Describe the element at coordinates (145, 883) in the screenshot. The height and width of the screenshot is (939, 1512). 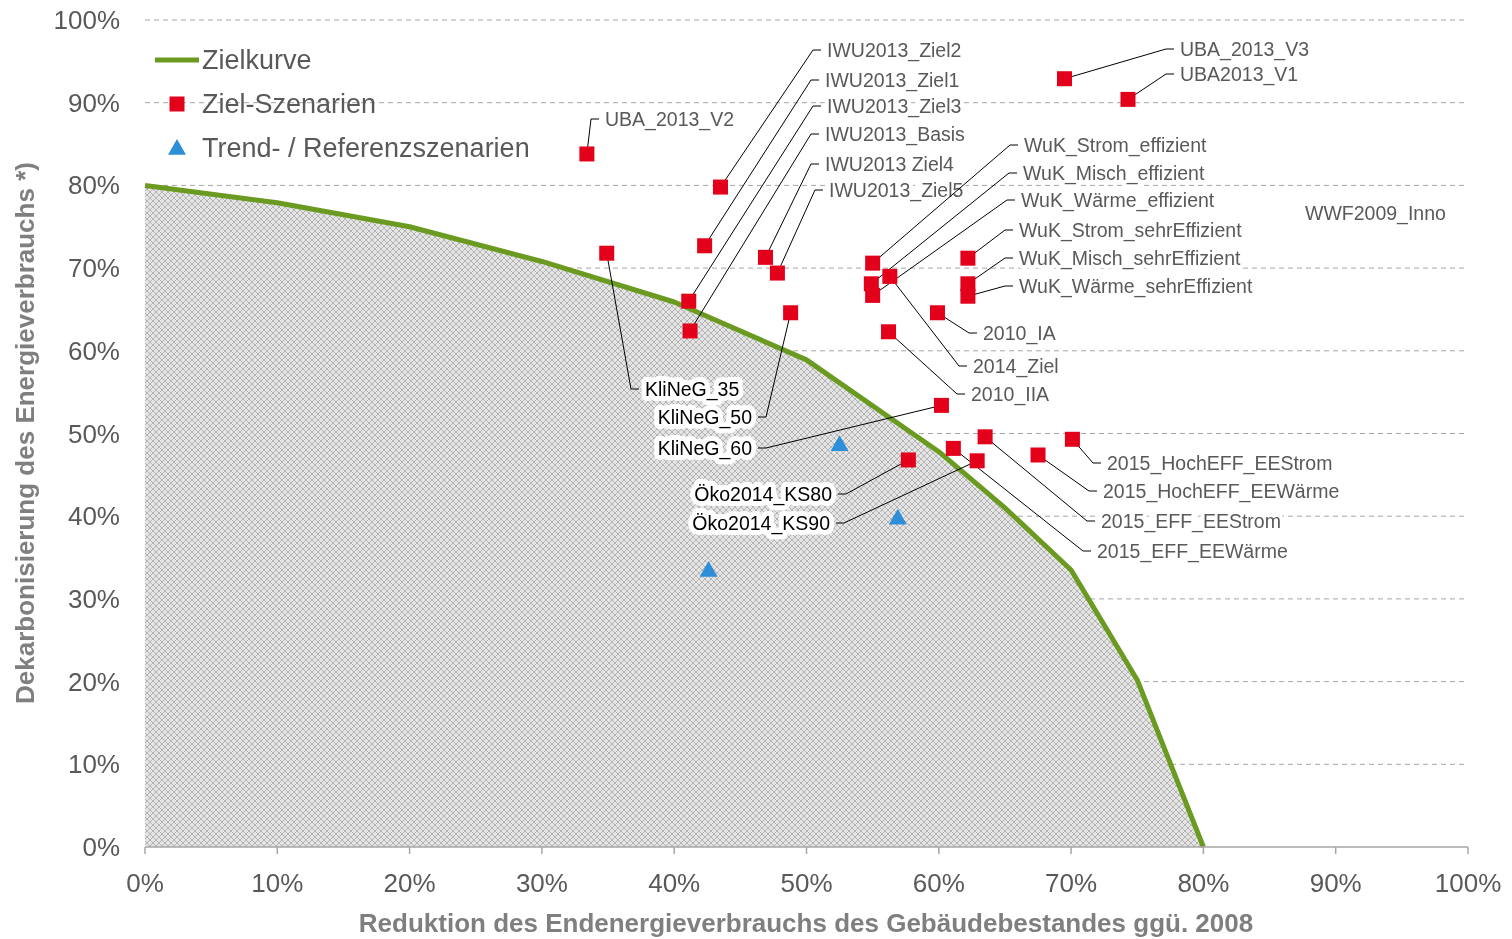
I see `x-tick-label: 0%` at that location.